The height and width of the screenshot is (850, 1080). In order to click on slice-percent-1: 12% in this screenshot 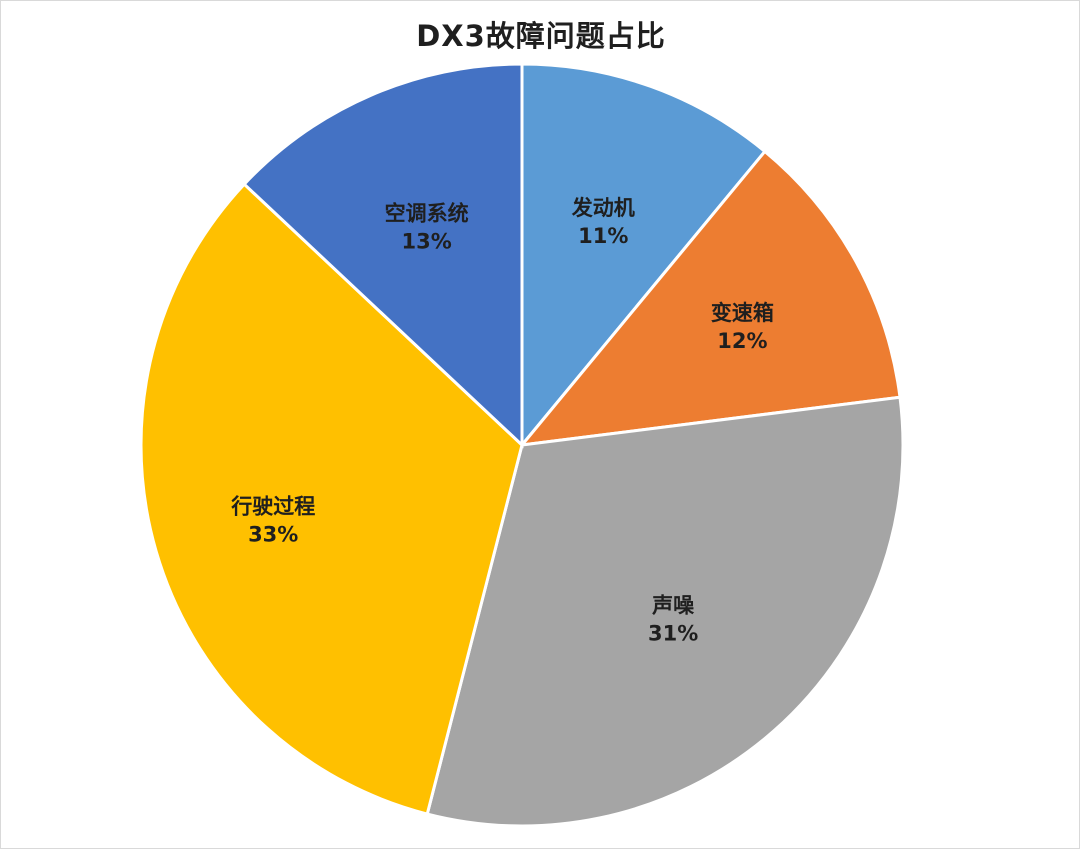, I will do `click(742, 341)`.